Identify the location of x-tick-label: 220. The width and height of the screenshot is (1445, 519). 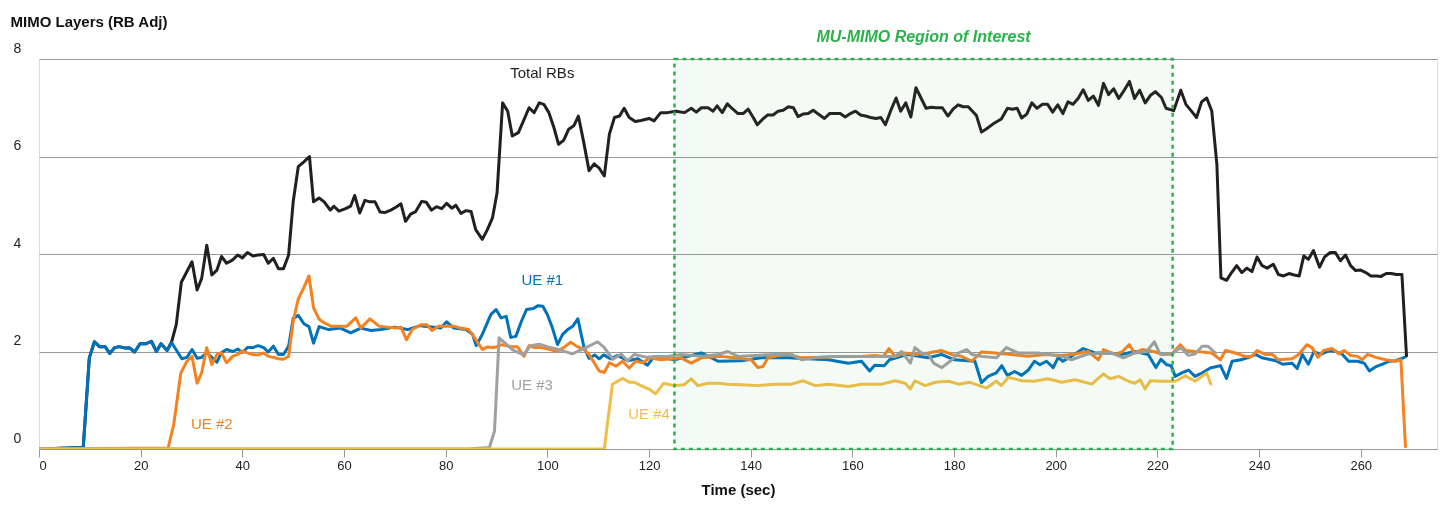
(1158, 465).